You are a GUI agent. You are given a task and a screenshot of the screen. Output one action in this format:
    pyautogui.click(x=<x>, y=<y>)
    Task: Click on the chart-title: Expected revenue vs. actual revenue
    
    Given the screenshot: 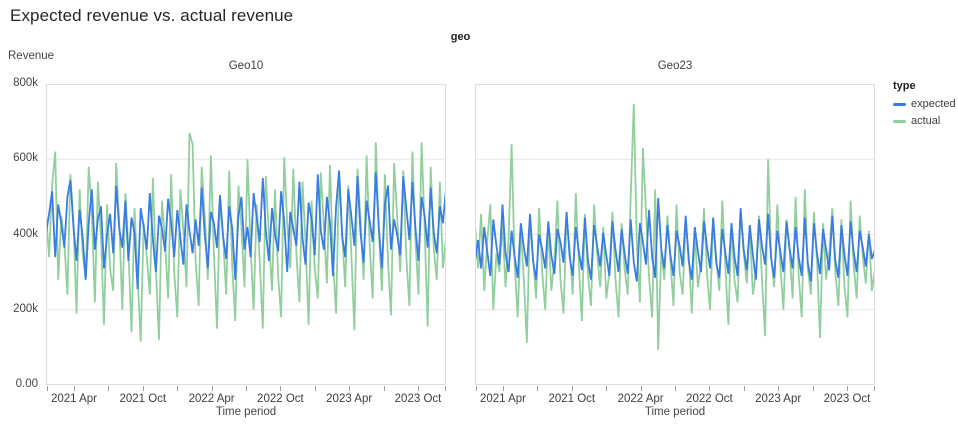 What is the action you would take?
    pyautogui.click(x=152, y=15)
    